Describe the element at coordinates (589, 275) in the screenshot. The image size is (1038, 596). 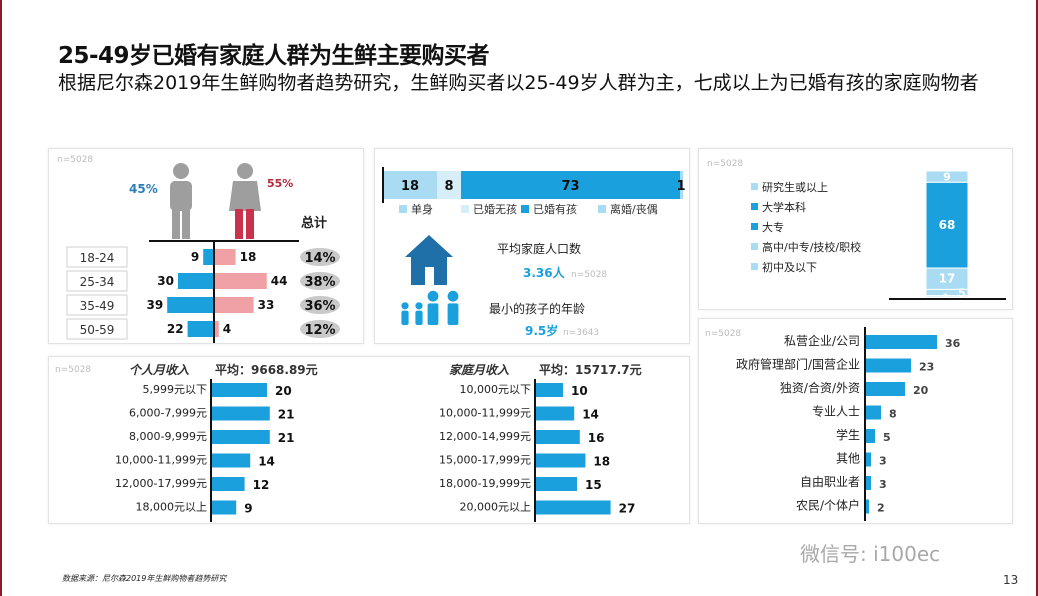
I see `household-size-sample: n=5028` at that location.